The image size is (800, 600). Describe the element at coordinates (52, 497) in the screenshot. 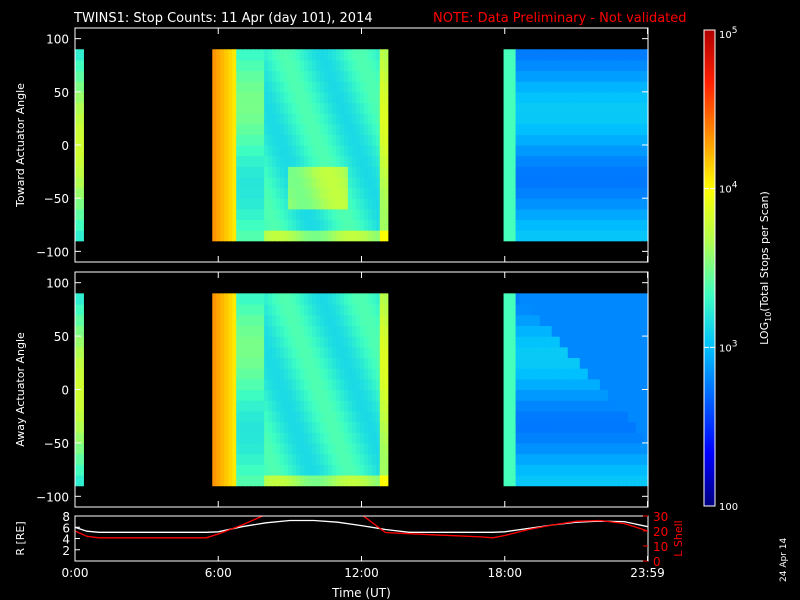

I see `y-tick-label: −100` at that location.